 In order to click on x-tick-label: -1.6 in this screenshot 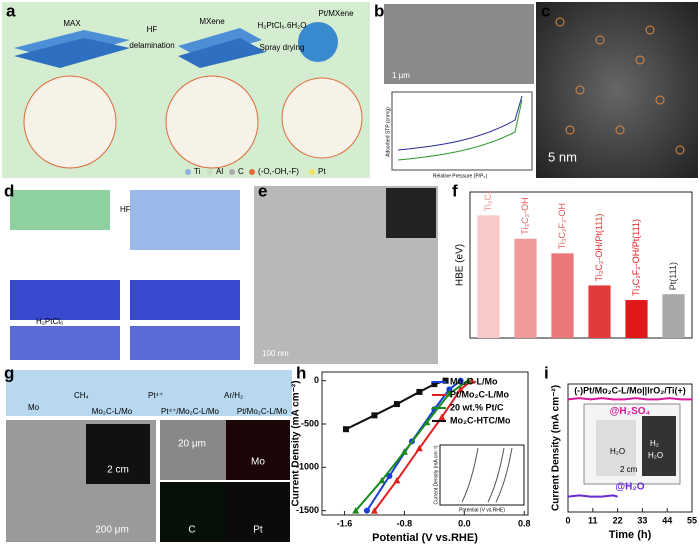, I will do `click(345, 523)`.